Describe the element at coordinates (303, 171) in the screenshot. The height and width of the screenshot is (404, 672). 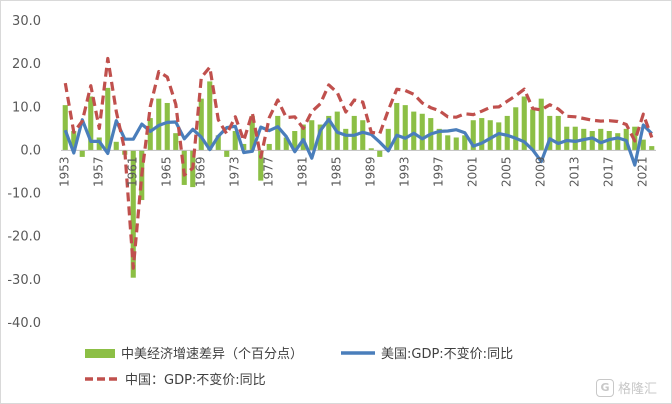
I see `x-tick-label: 1981` at that location.